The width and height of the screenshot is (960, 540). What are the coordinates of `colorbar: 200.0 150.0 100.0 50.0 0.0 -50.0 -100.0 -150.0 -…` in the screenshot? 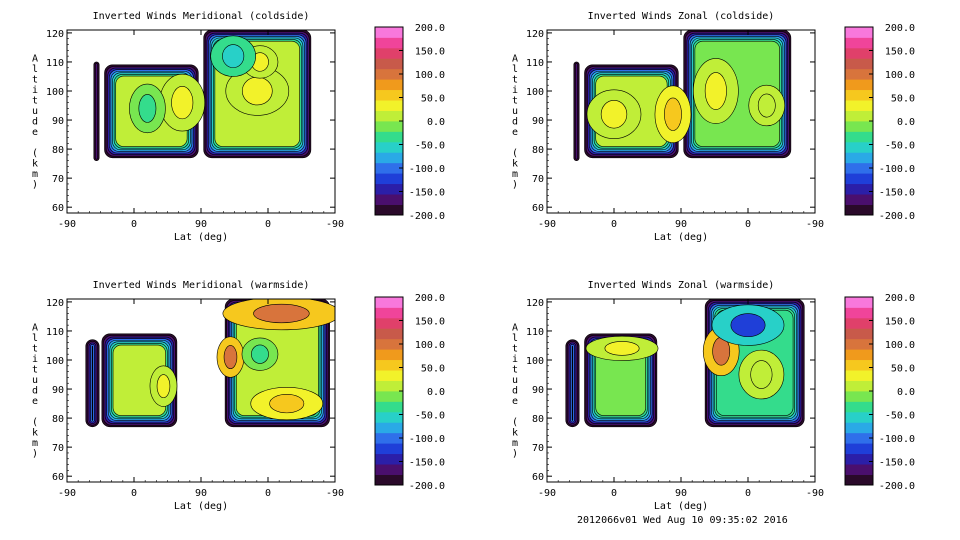 It's located at (879, 122).